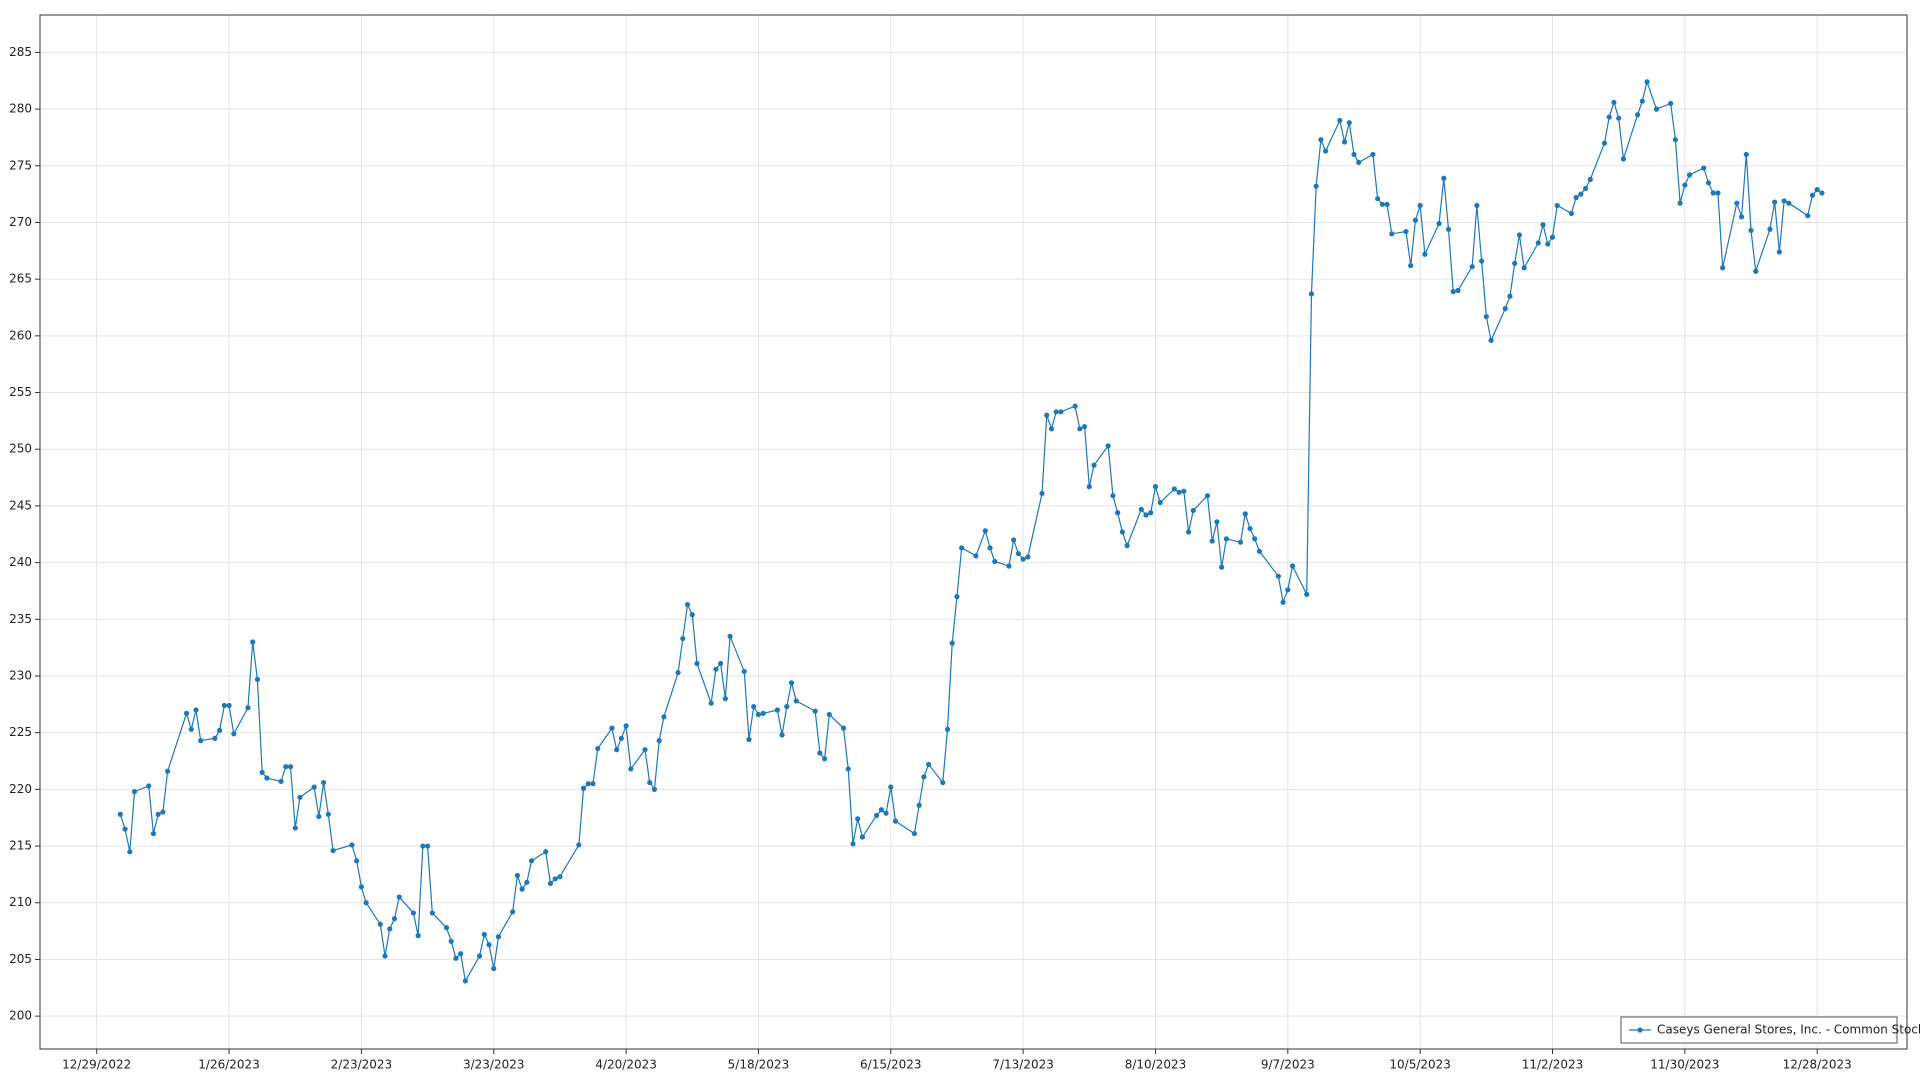 This screenshot has height=1080, width=1920. I want to click on x-tick-label: 2/23/2023, so click(362, 1065).